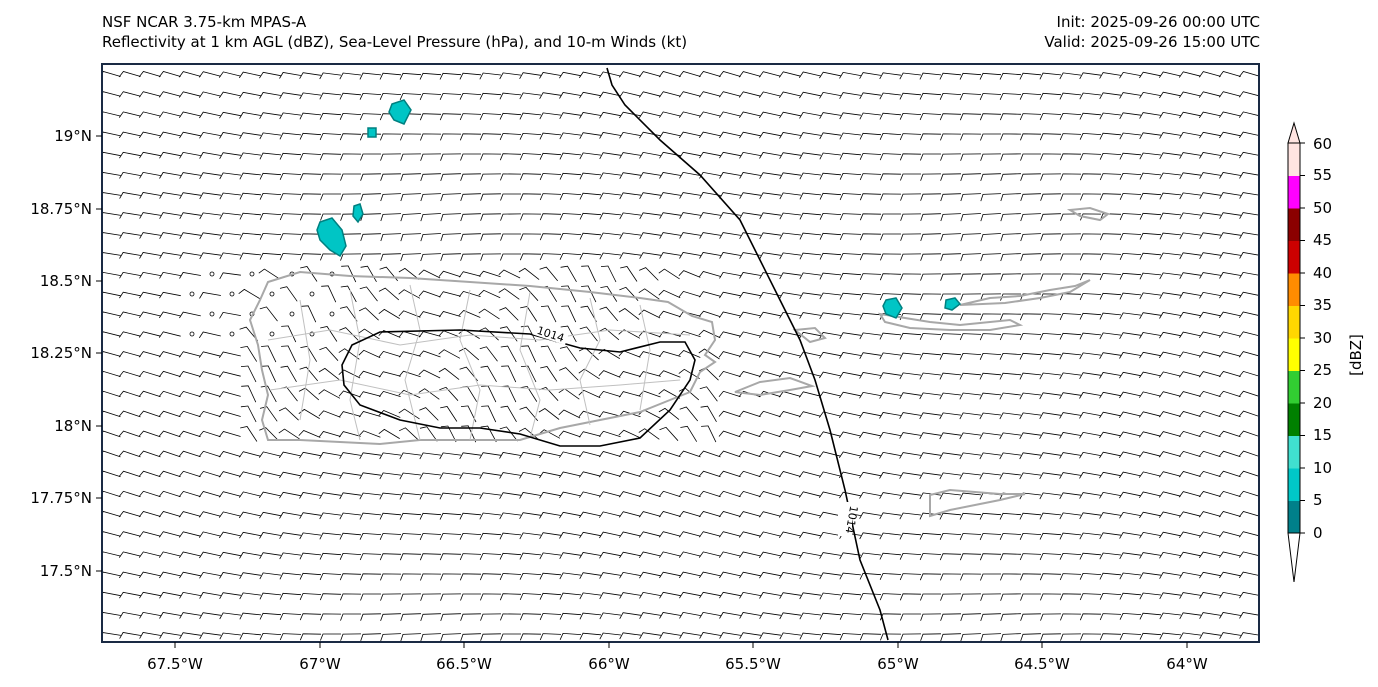  Describe the element at coordinates (950, 321) in the screenshot. I see `coastline-st-thomas` at that location.